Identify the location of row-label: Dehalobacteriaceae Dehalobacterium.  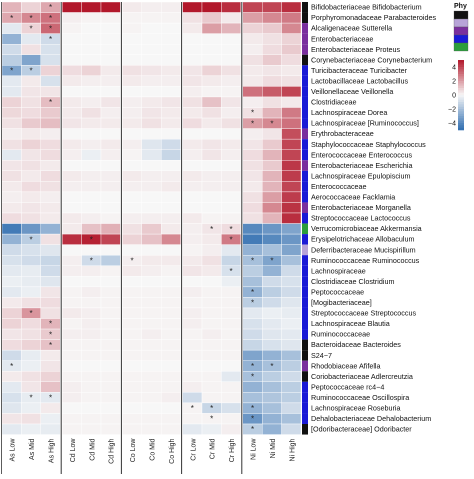
(371, 418).